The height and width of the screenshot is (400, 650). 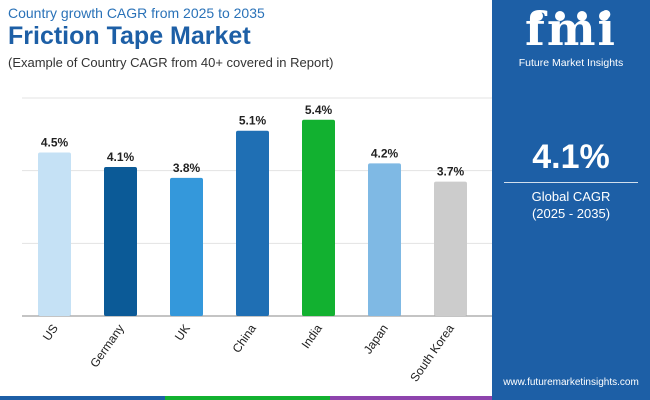 What do you see at coordinates (571, 157) in the screenshot?
I see `global-cagr-value: 4.1%` at bounding box center [571, 157].